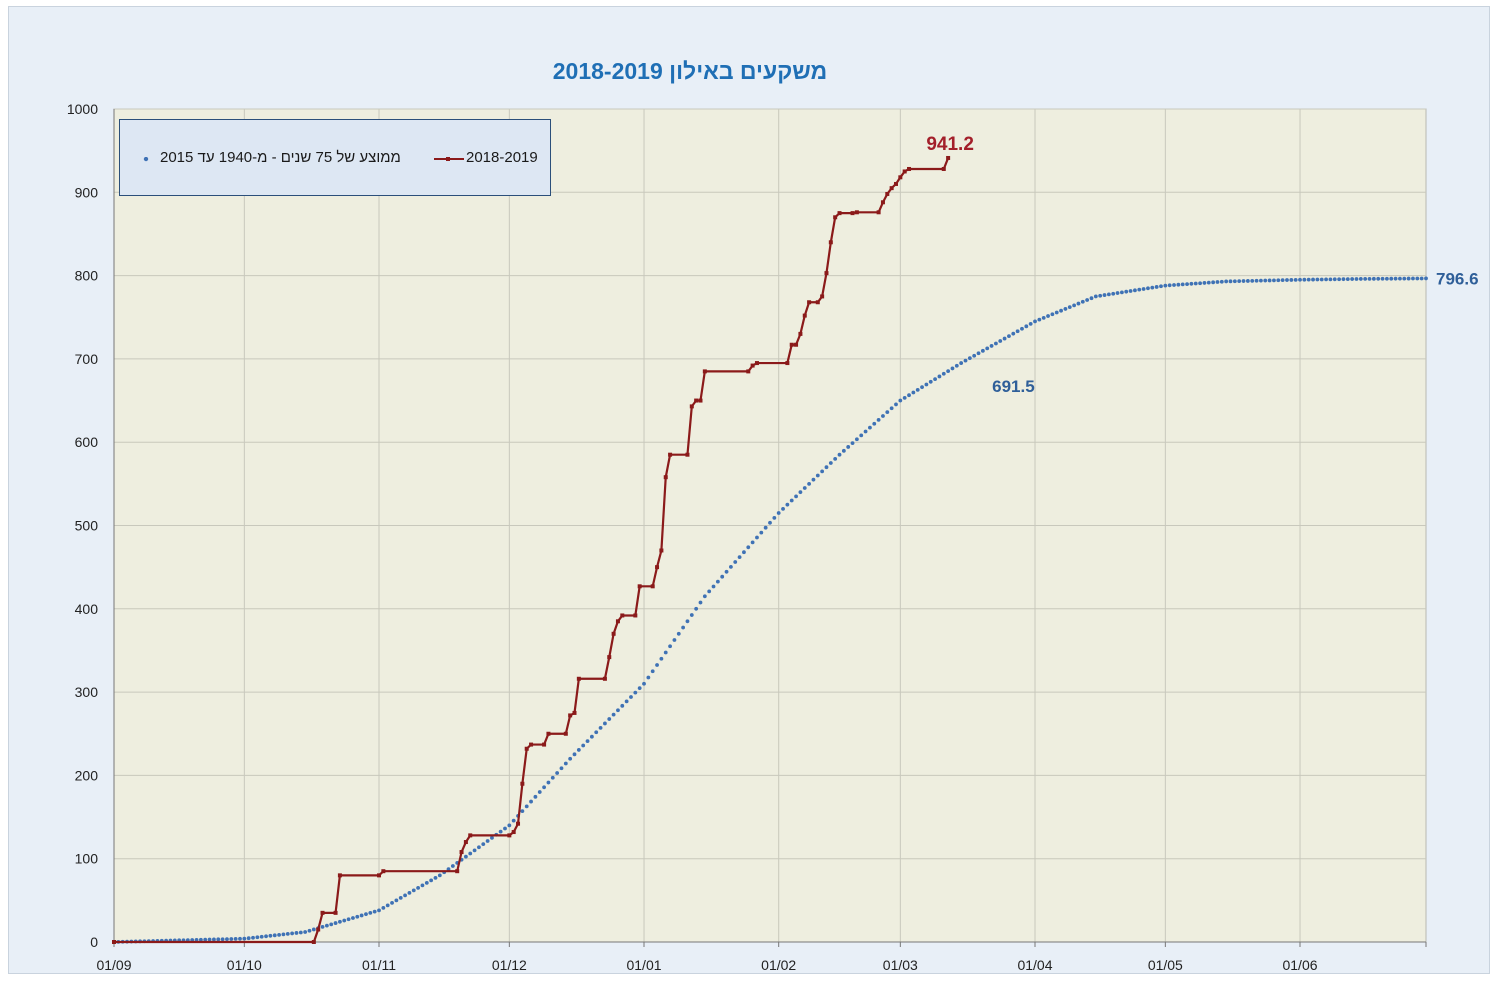 The height and width of the screenshot is (983, 1500). Describe the element at coordinates (778, 965) in the screenshot. I see `x-tick-label: 01/02` at that location.